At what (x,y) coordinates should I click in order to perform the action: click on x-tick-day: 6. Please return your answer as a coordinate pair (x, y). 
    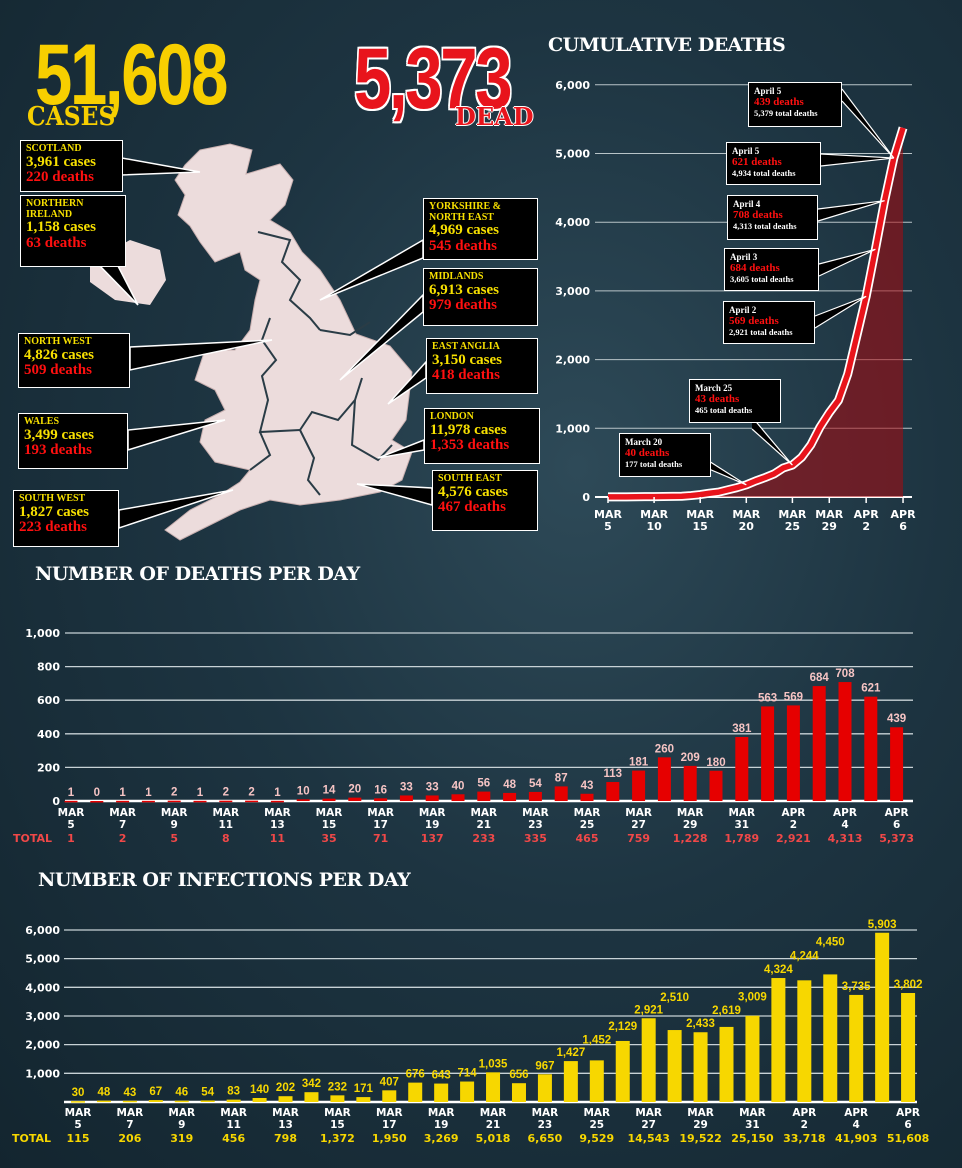
    Looking at the image, I should click on (896, 825).